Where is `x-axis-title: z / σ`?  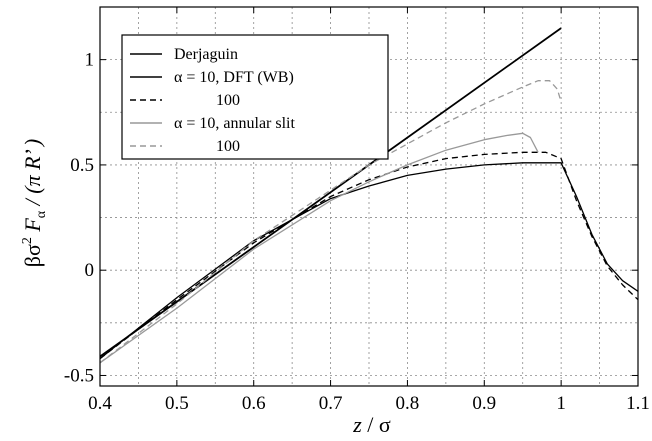 x-axis-title: z / σ is located at coordinates (371, 424).